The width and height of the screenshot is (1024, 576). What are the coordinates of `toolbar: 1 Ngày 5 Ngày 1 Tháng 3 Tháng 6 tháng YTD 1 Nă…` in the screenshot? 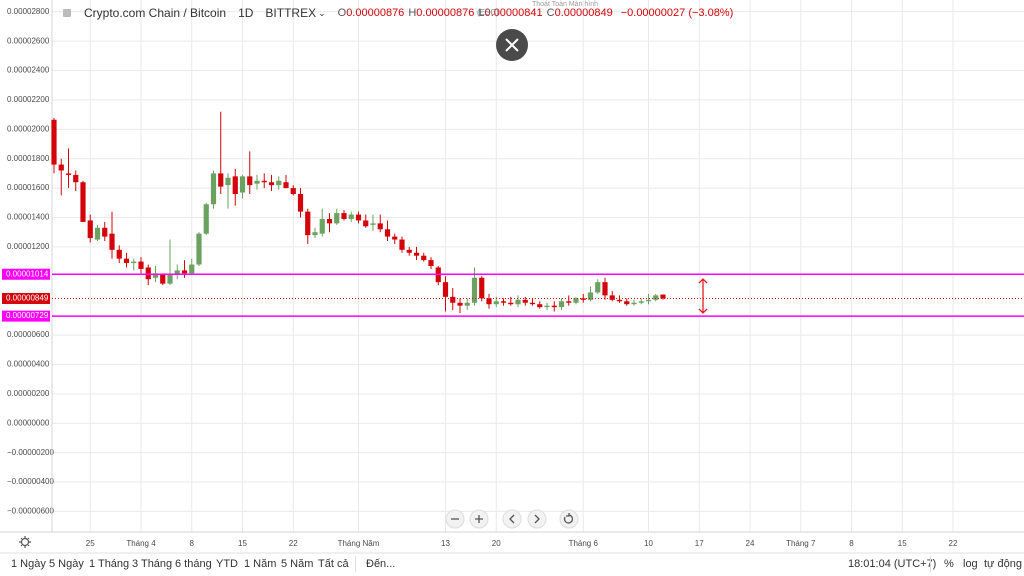 It's located at (512, 564).